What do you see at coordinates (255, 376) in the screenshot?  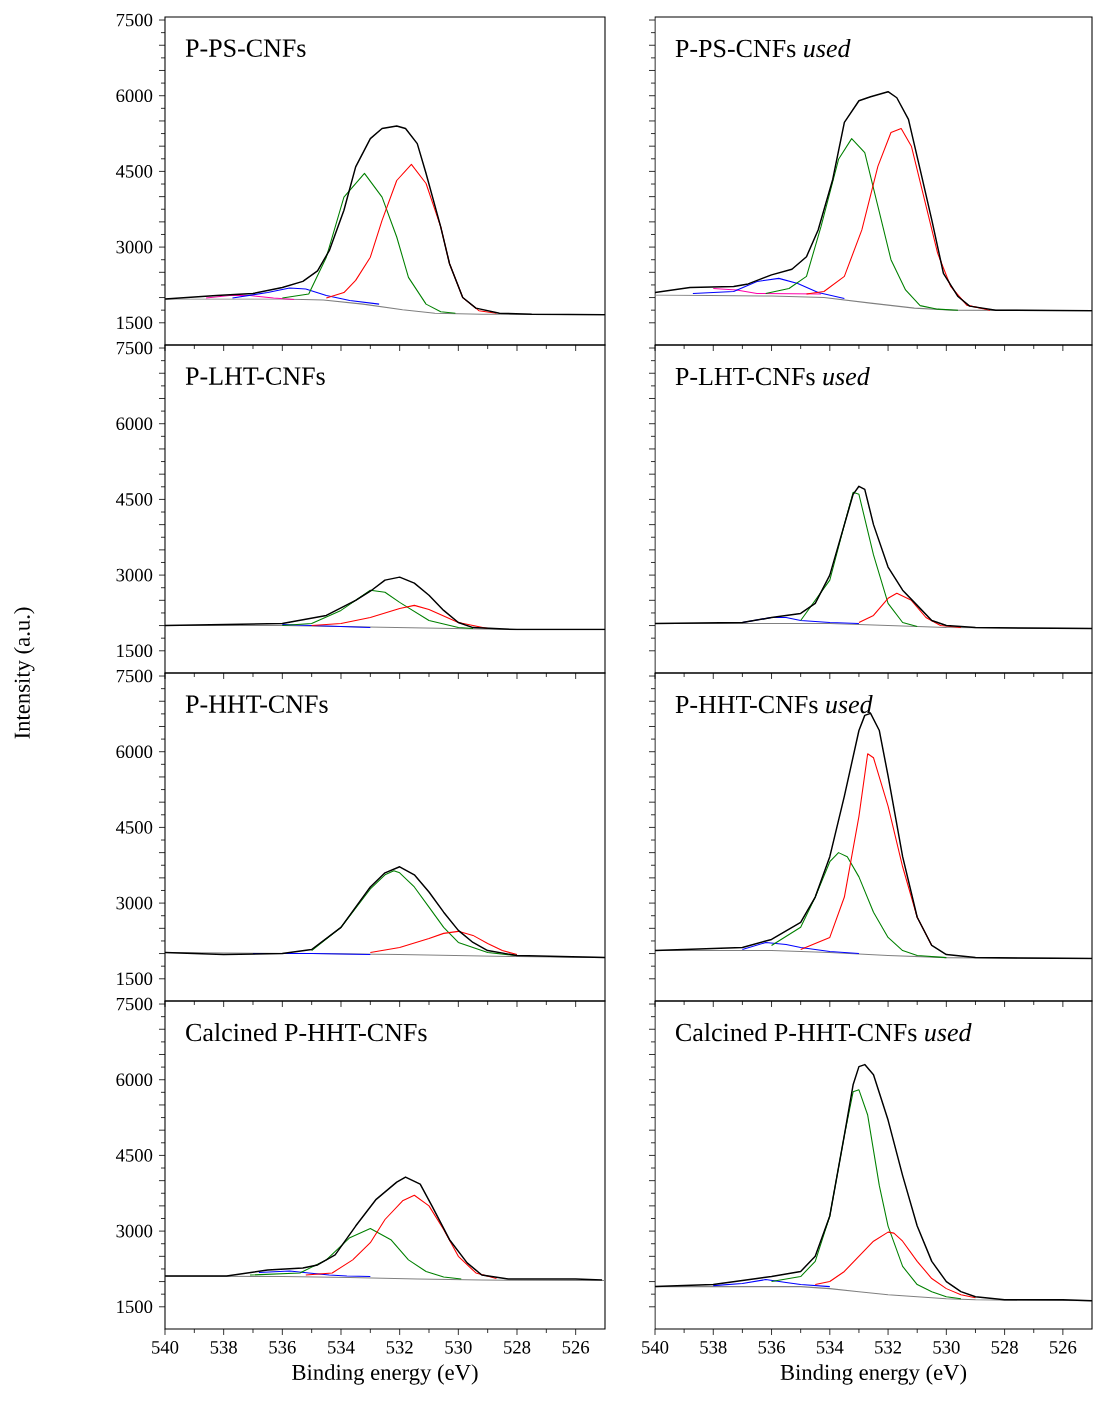 I see `text: P-LHT-CNFs` at bounding box center [255, 376].